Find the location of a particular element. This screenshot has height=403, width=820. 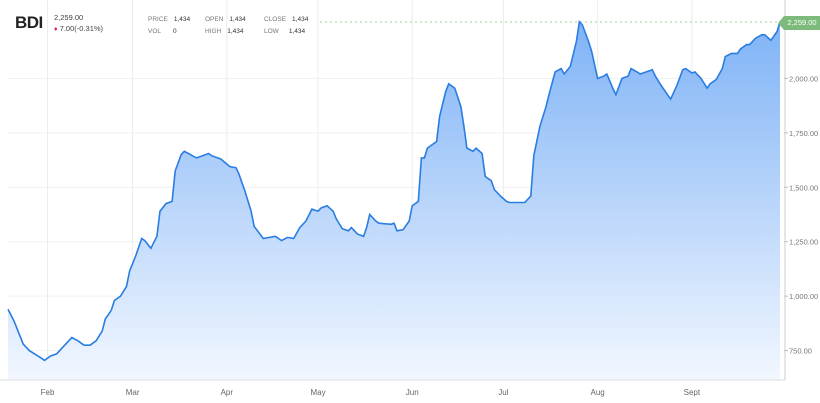

x-tick-label: Jul is located at coordinates (503, 392).